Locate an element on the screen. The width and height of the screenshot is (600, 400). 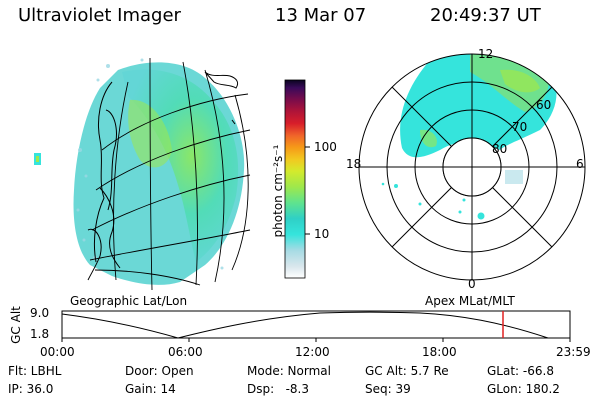
ip-info: IP: 36.0 is located at coordinates (31, 389).